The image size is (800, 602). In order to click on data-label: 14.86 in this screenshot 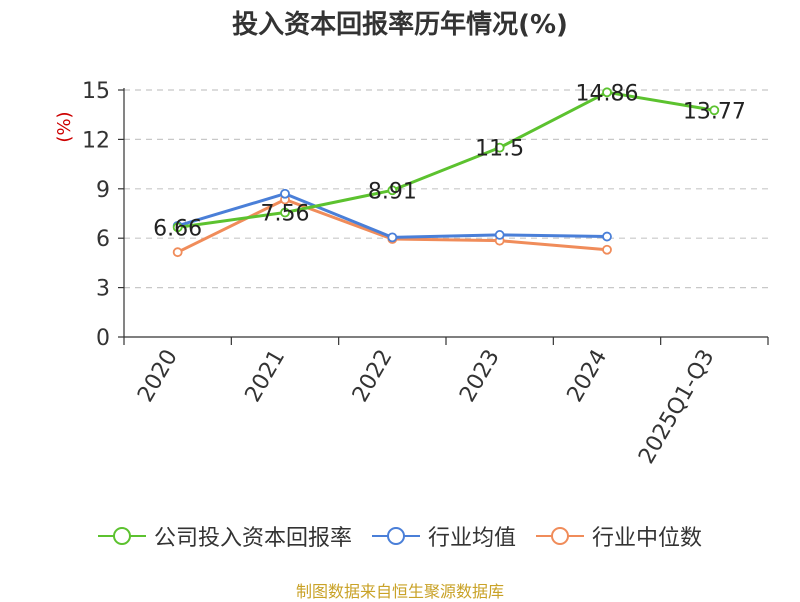, I will do `click(607, 93)`.